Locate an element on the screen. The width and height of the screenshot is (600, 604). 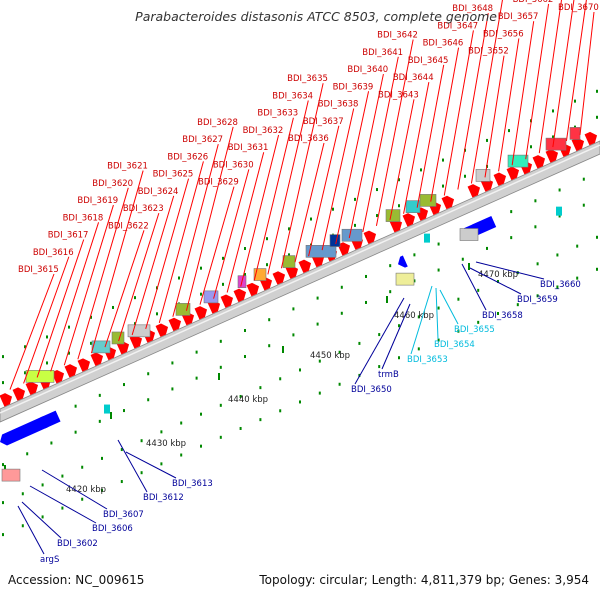
upper-gene-label: BDI_3670 is located at coordinates (578, 8).